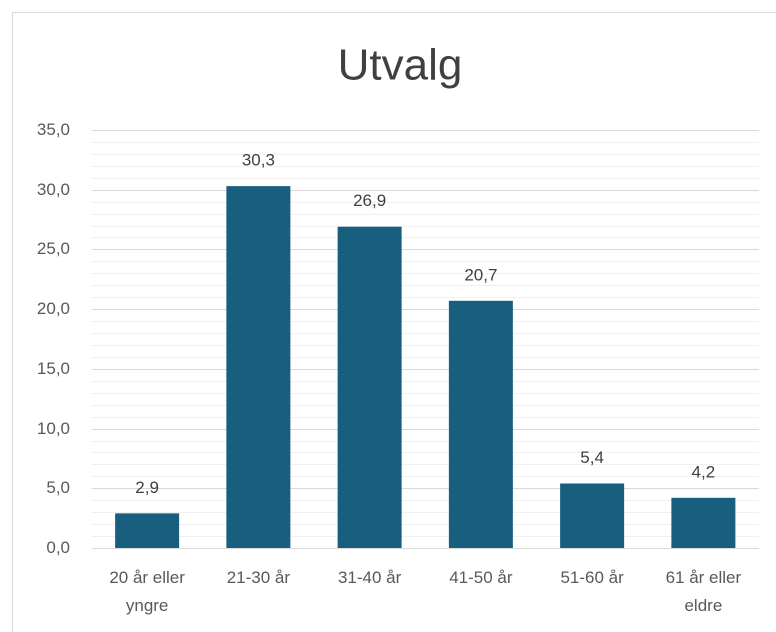 This screenshot has width=776, height=632. What do you see at coordinates (58, 487) in the screenshot?
I see `y-tick-label: 5,0` at bounding box center [58, 487].